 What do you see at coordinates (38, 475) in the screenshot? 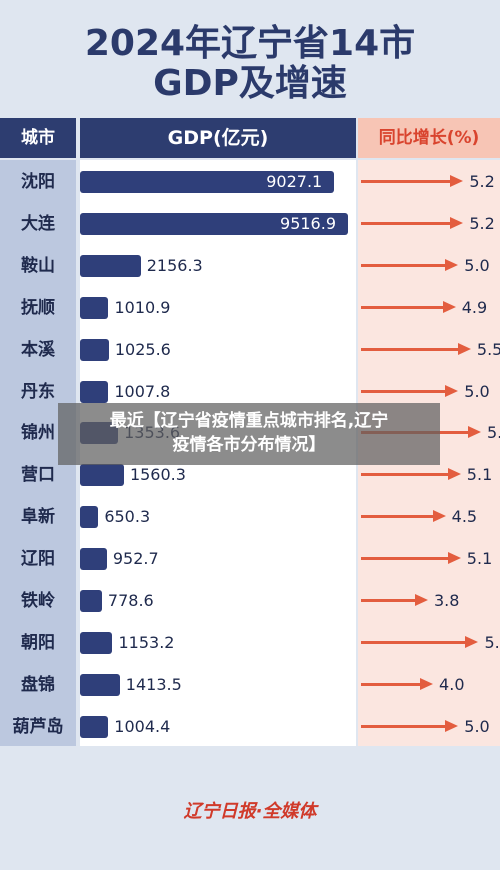
I see `city-label: 营口` at bounding box center [38, 475].